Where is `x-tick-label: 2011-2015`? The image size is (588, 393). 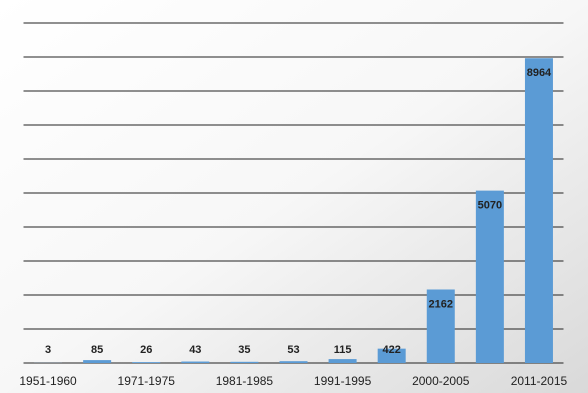 x-tick-label: 2011-2015 is located at coordinates (539, 381).